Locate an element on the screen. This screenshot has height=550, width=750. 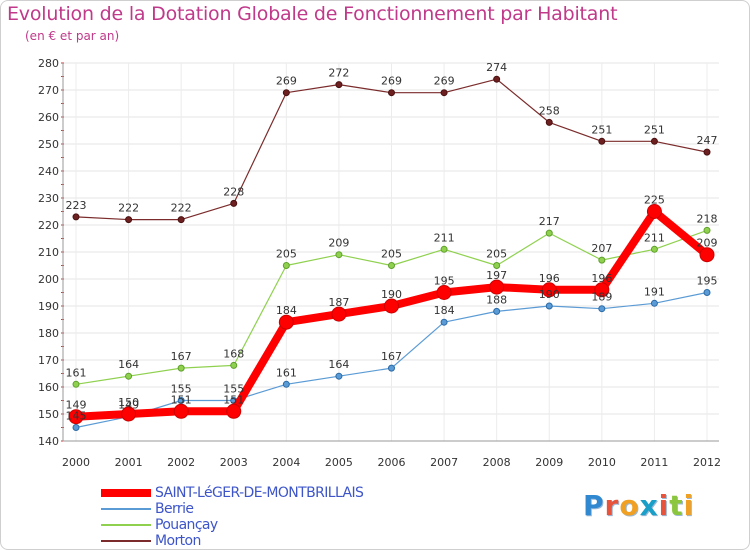
x-tick-label-2009: 2009 is located at coordinates (549, 462).